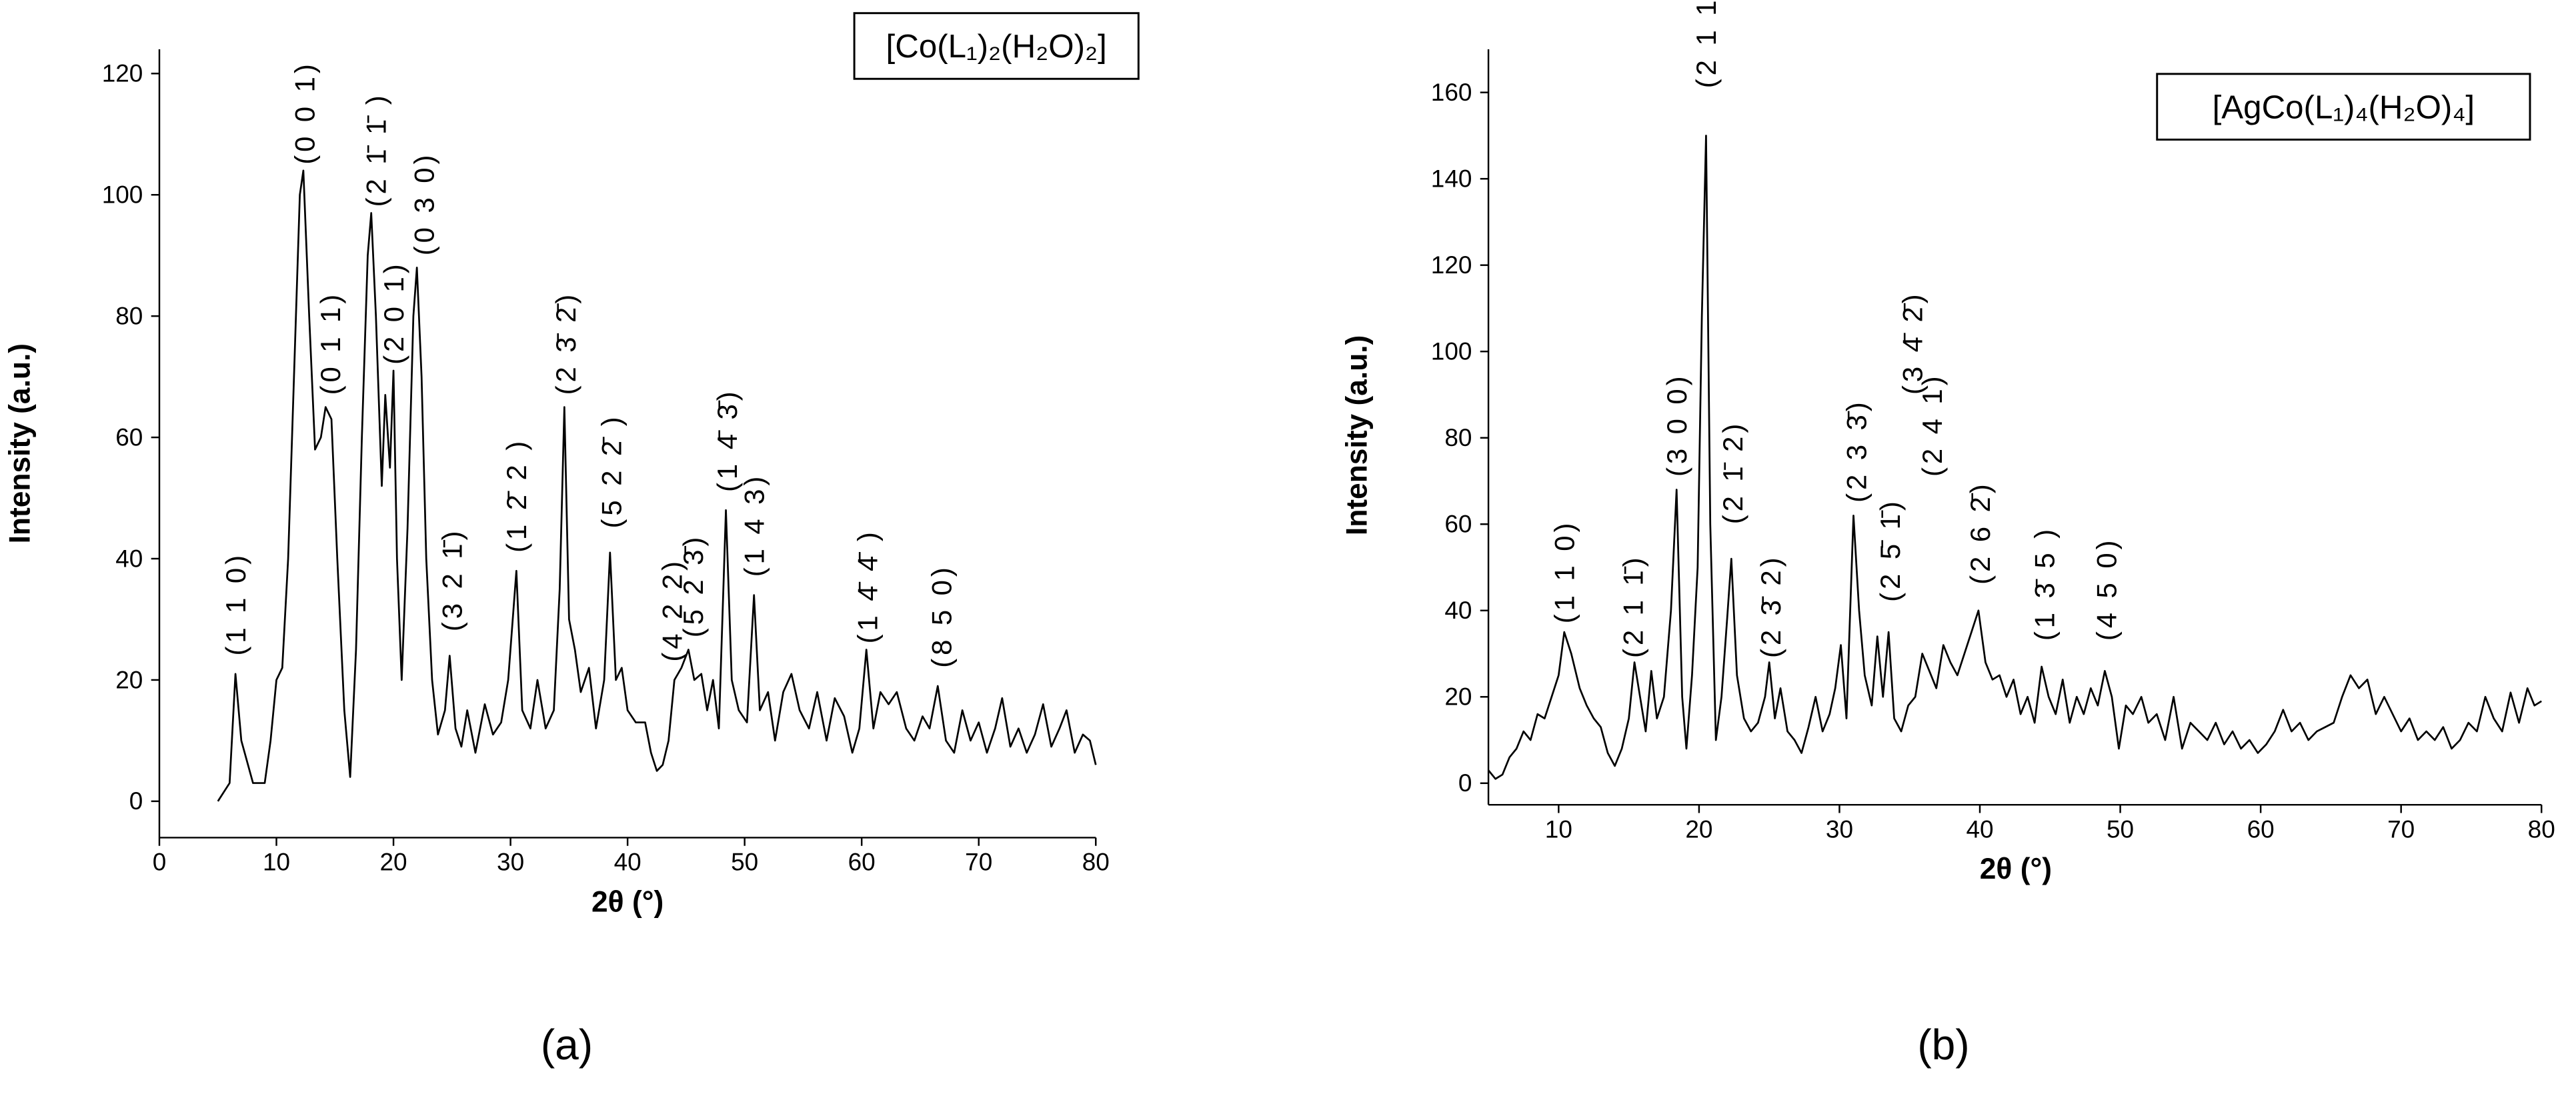  What do you see at coordinates (1451, 179) in the screenshot?
I see `y-tick-label: 140` at bounding box center [1451, 179].